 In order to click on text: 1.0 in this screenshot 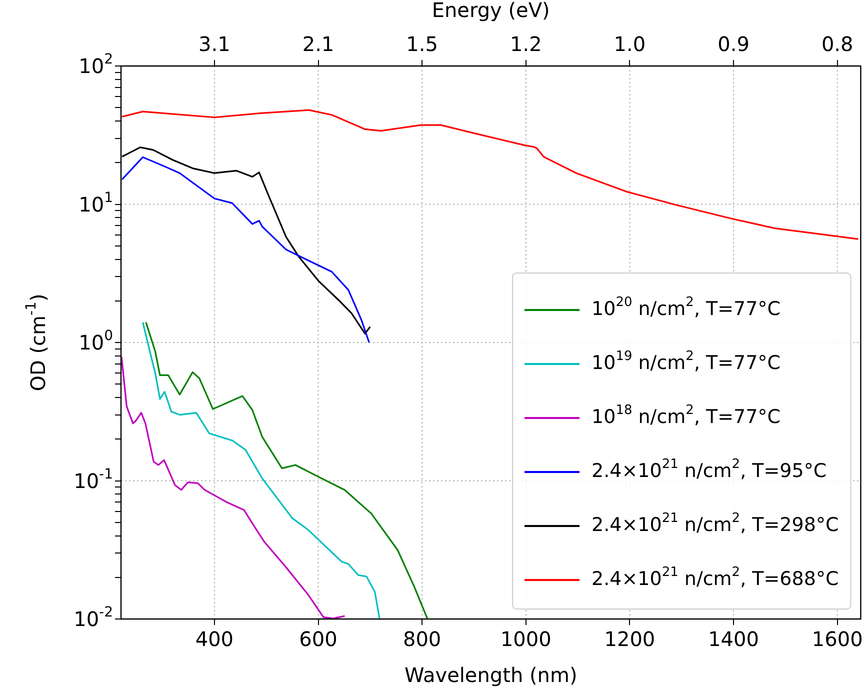, I will do `click(630, 44)`.